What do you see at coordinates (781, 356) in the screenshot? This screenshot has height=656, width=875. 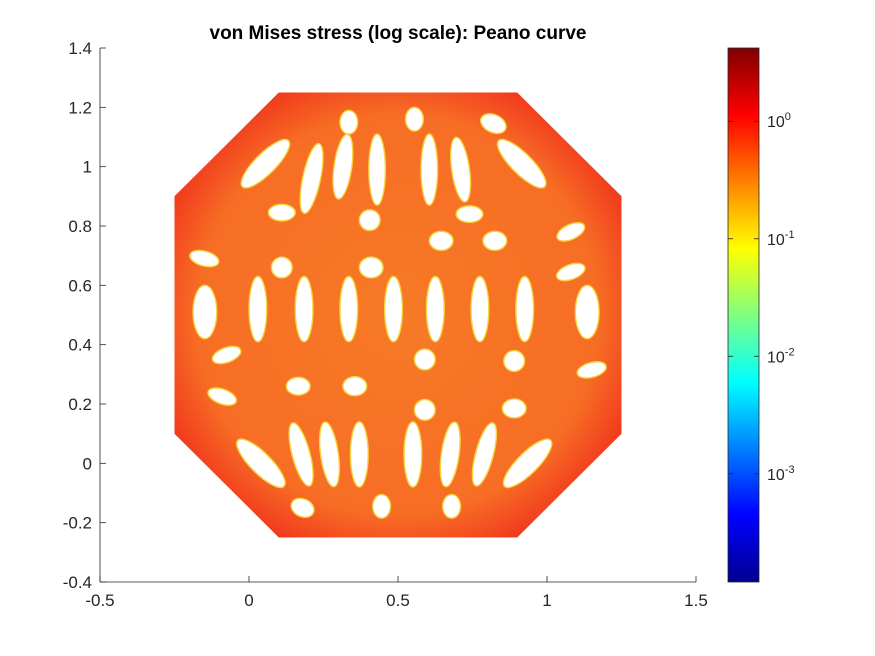 I see `colorbar-tick-label: 10⁻²` at bounding box center [781, 356].